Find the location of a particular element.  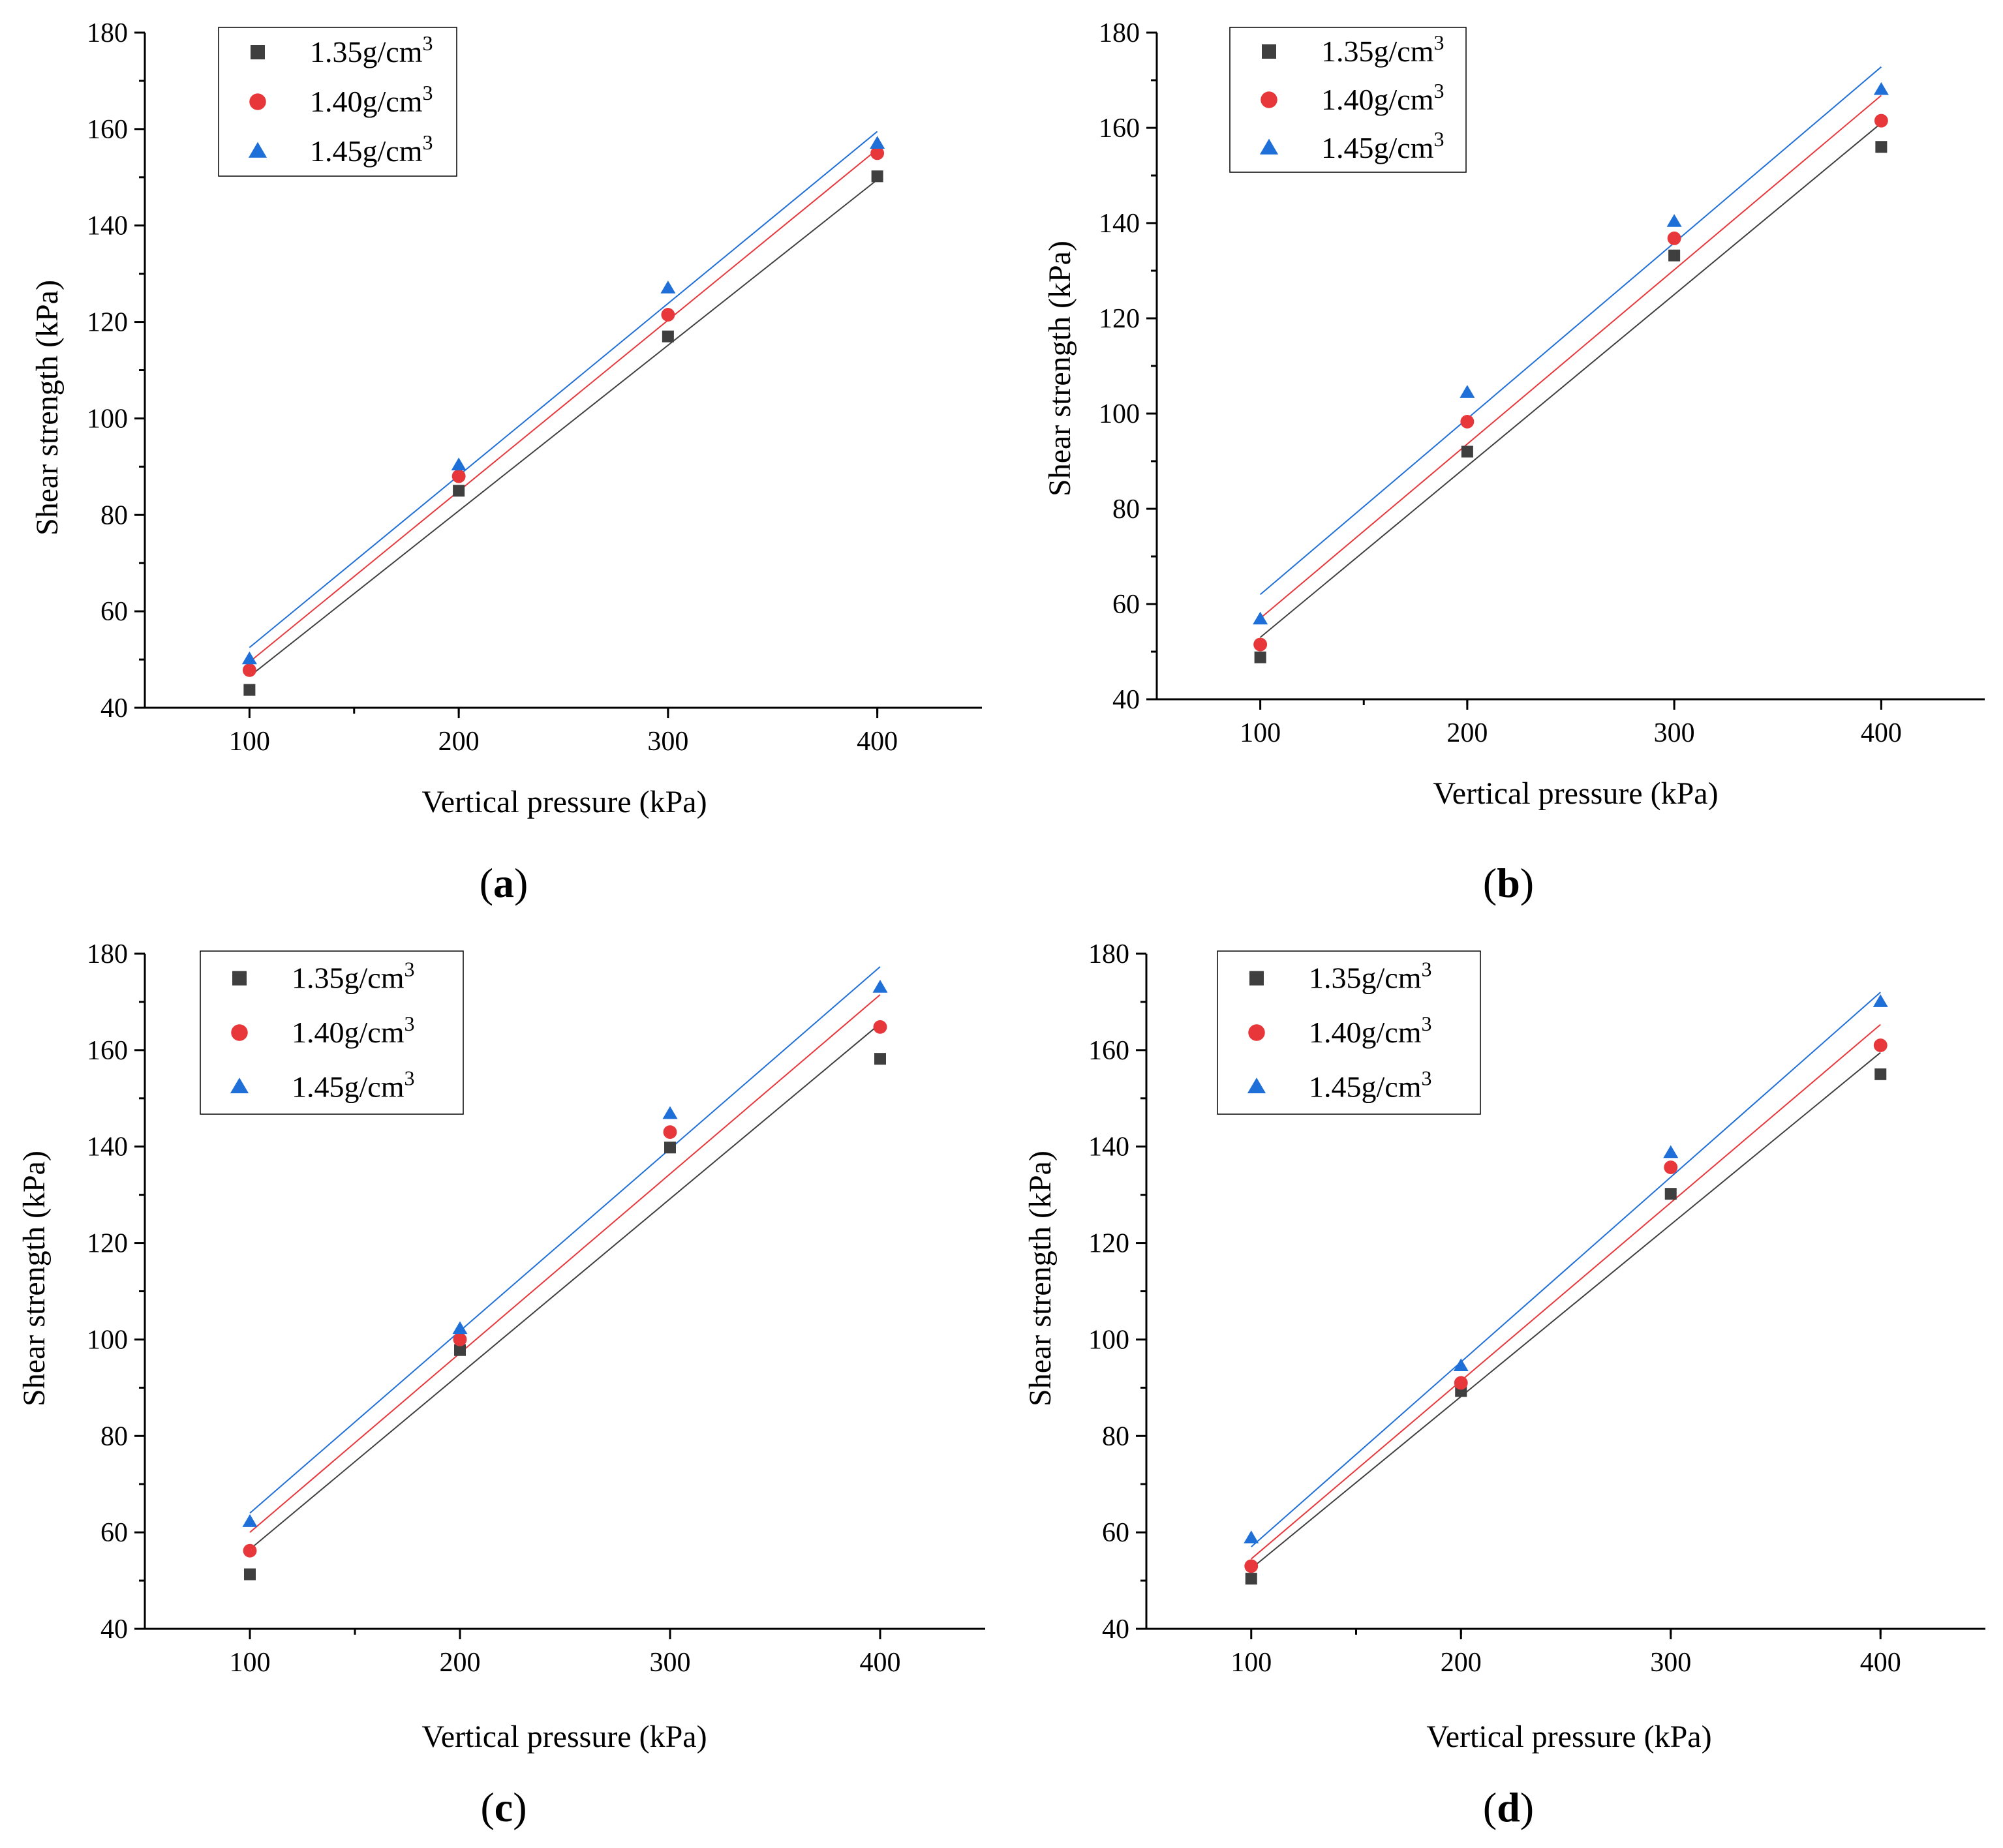

panel-label-b: (b) is located at coordinates (1508, 883).